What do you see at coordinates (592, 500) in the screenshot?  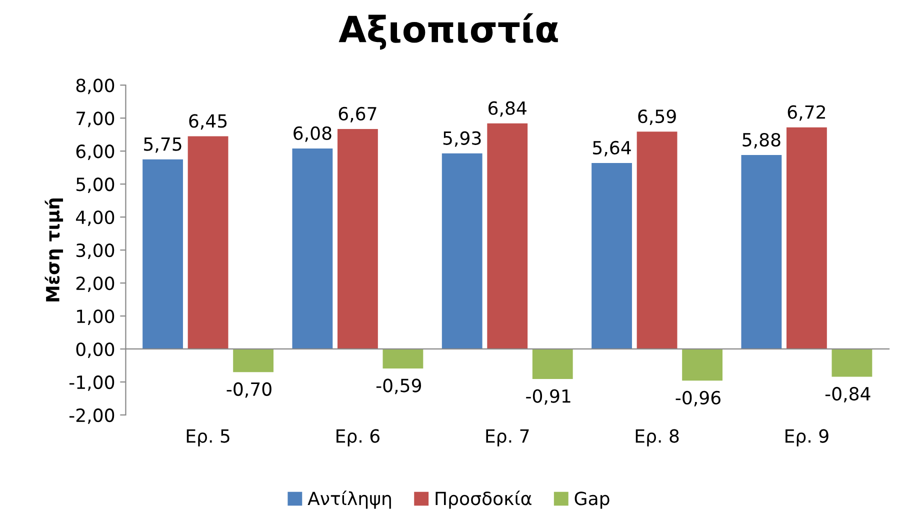 I see `legend-label: Gap` at bounding box center [592, 500].